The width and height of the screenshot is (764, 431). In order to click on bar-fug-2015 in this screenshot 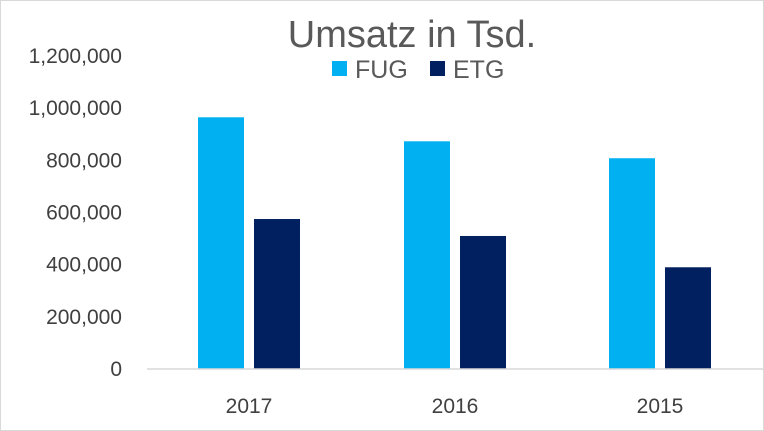, I will do `click(632, 263)`.